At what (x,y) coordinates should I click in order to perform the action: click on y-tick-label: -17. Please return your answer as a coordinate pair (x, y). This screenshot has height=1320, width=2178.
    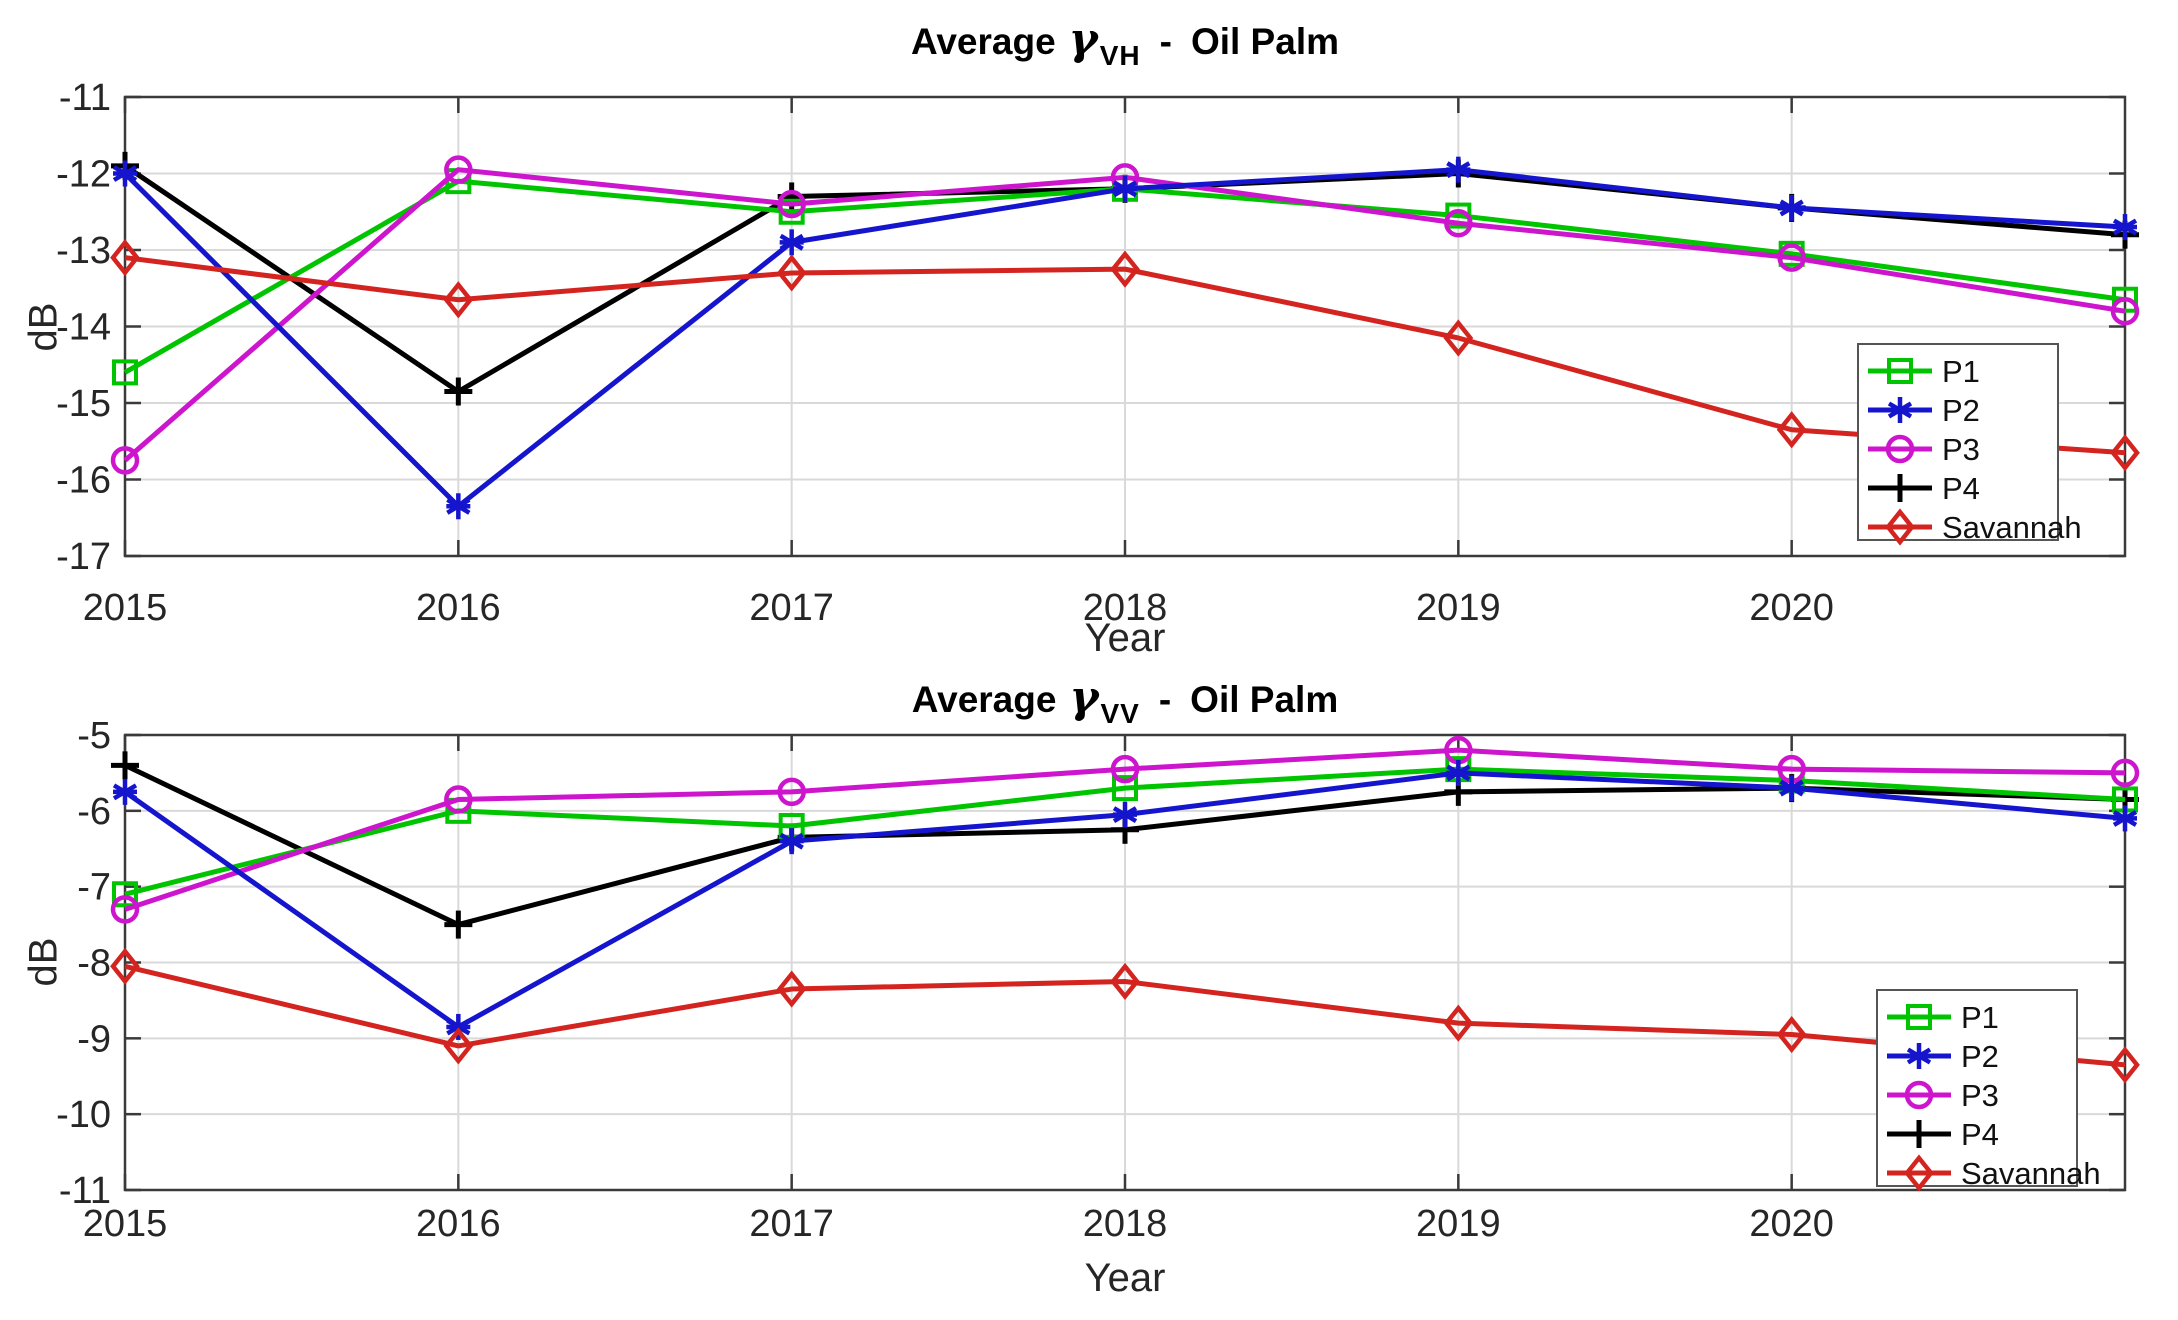
    Looking at the image, I should click on (83, 557).